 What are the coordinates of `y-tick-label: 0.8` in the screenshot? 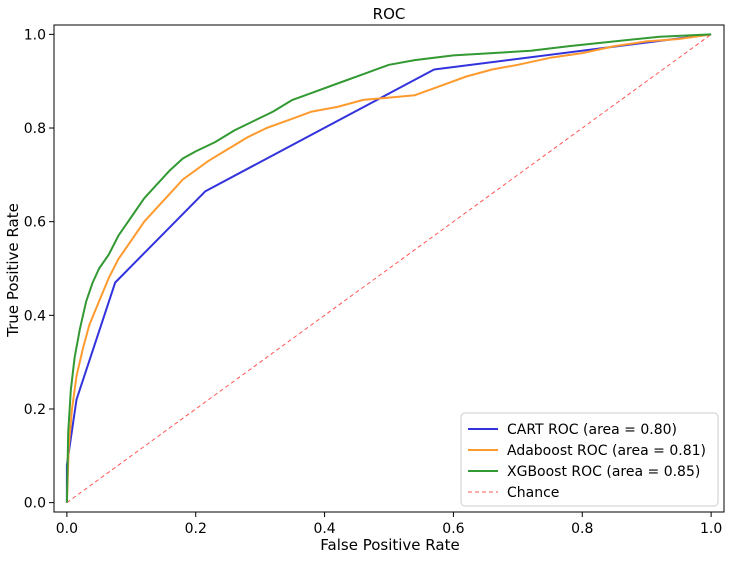 It's located at (35, 129).